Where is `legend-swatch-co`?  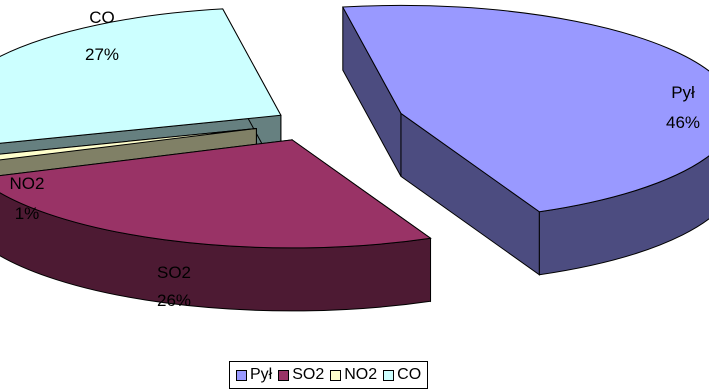 legend-swatch-co is located at coordinates (389, 375).